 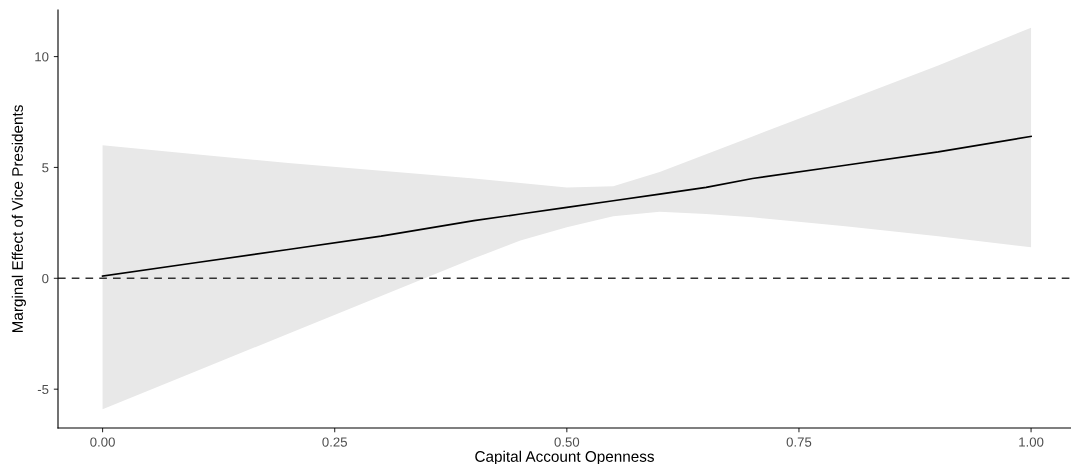 What do you see at coordinates (567, 442) in the screenshot?
I see `x-tick-label: 0.50` at bounding box center [567, 442].